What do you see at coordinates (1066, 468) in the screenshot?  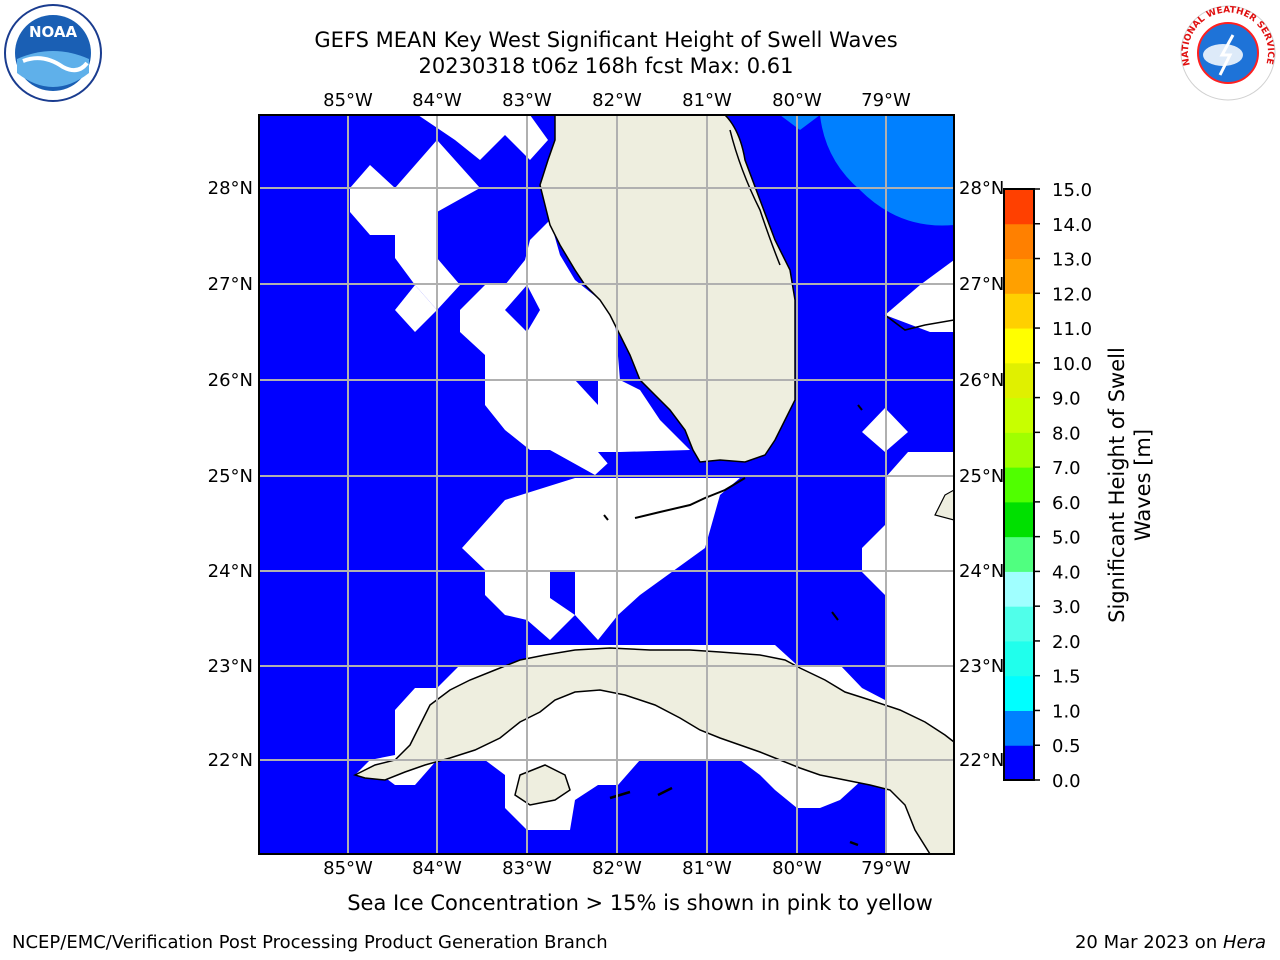 I see `colorbar-tick-label: 7.0` at bounding box center [1066, 468].